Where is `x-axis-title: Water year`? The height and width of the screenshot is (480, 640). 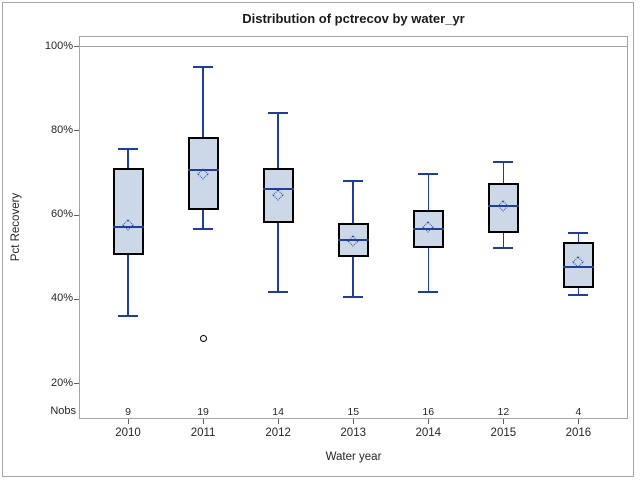
x-axis-title: Water year is located at coordinates (353, 457).